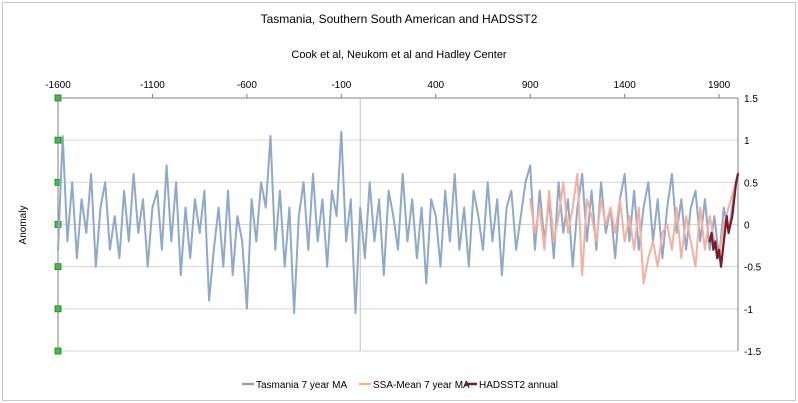 Image resolution: width=798 pixels, height=403 pixels. Describe the element at coordinates (751, 183) in the screenshot. I see `y-tick-label: 0.5` at that location.